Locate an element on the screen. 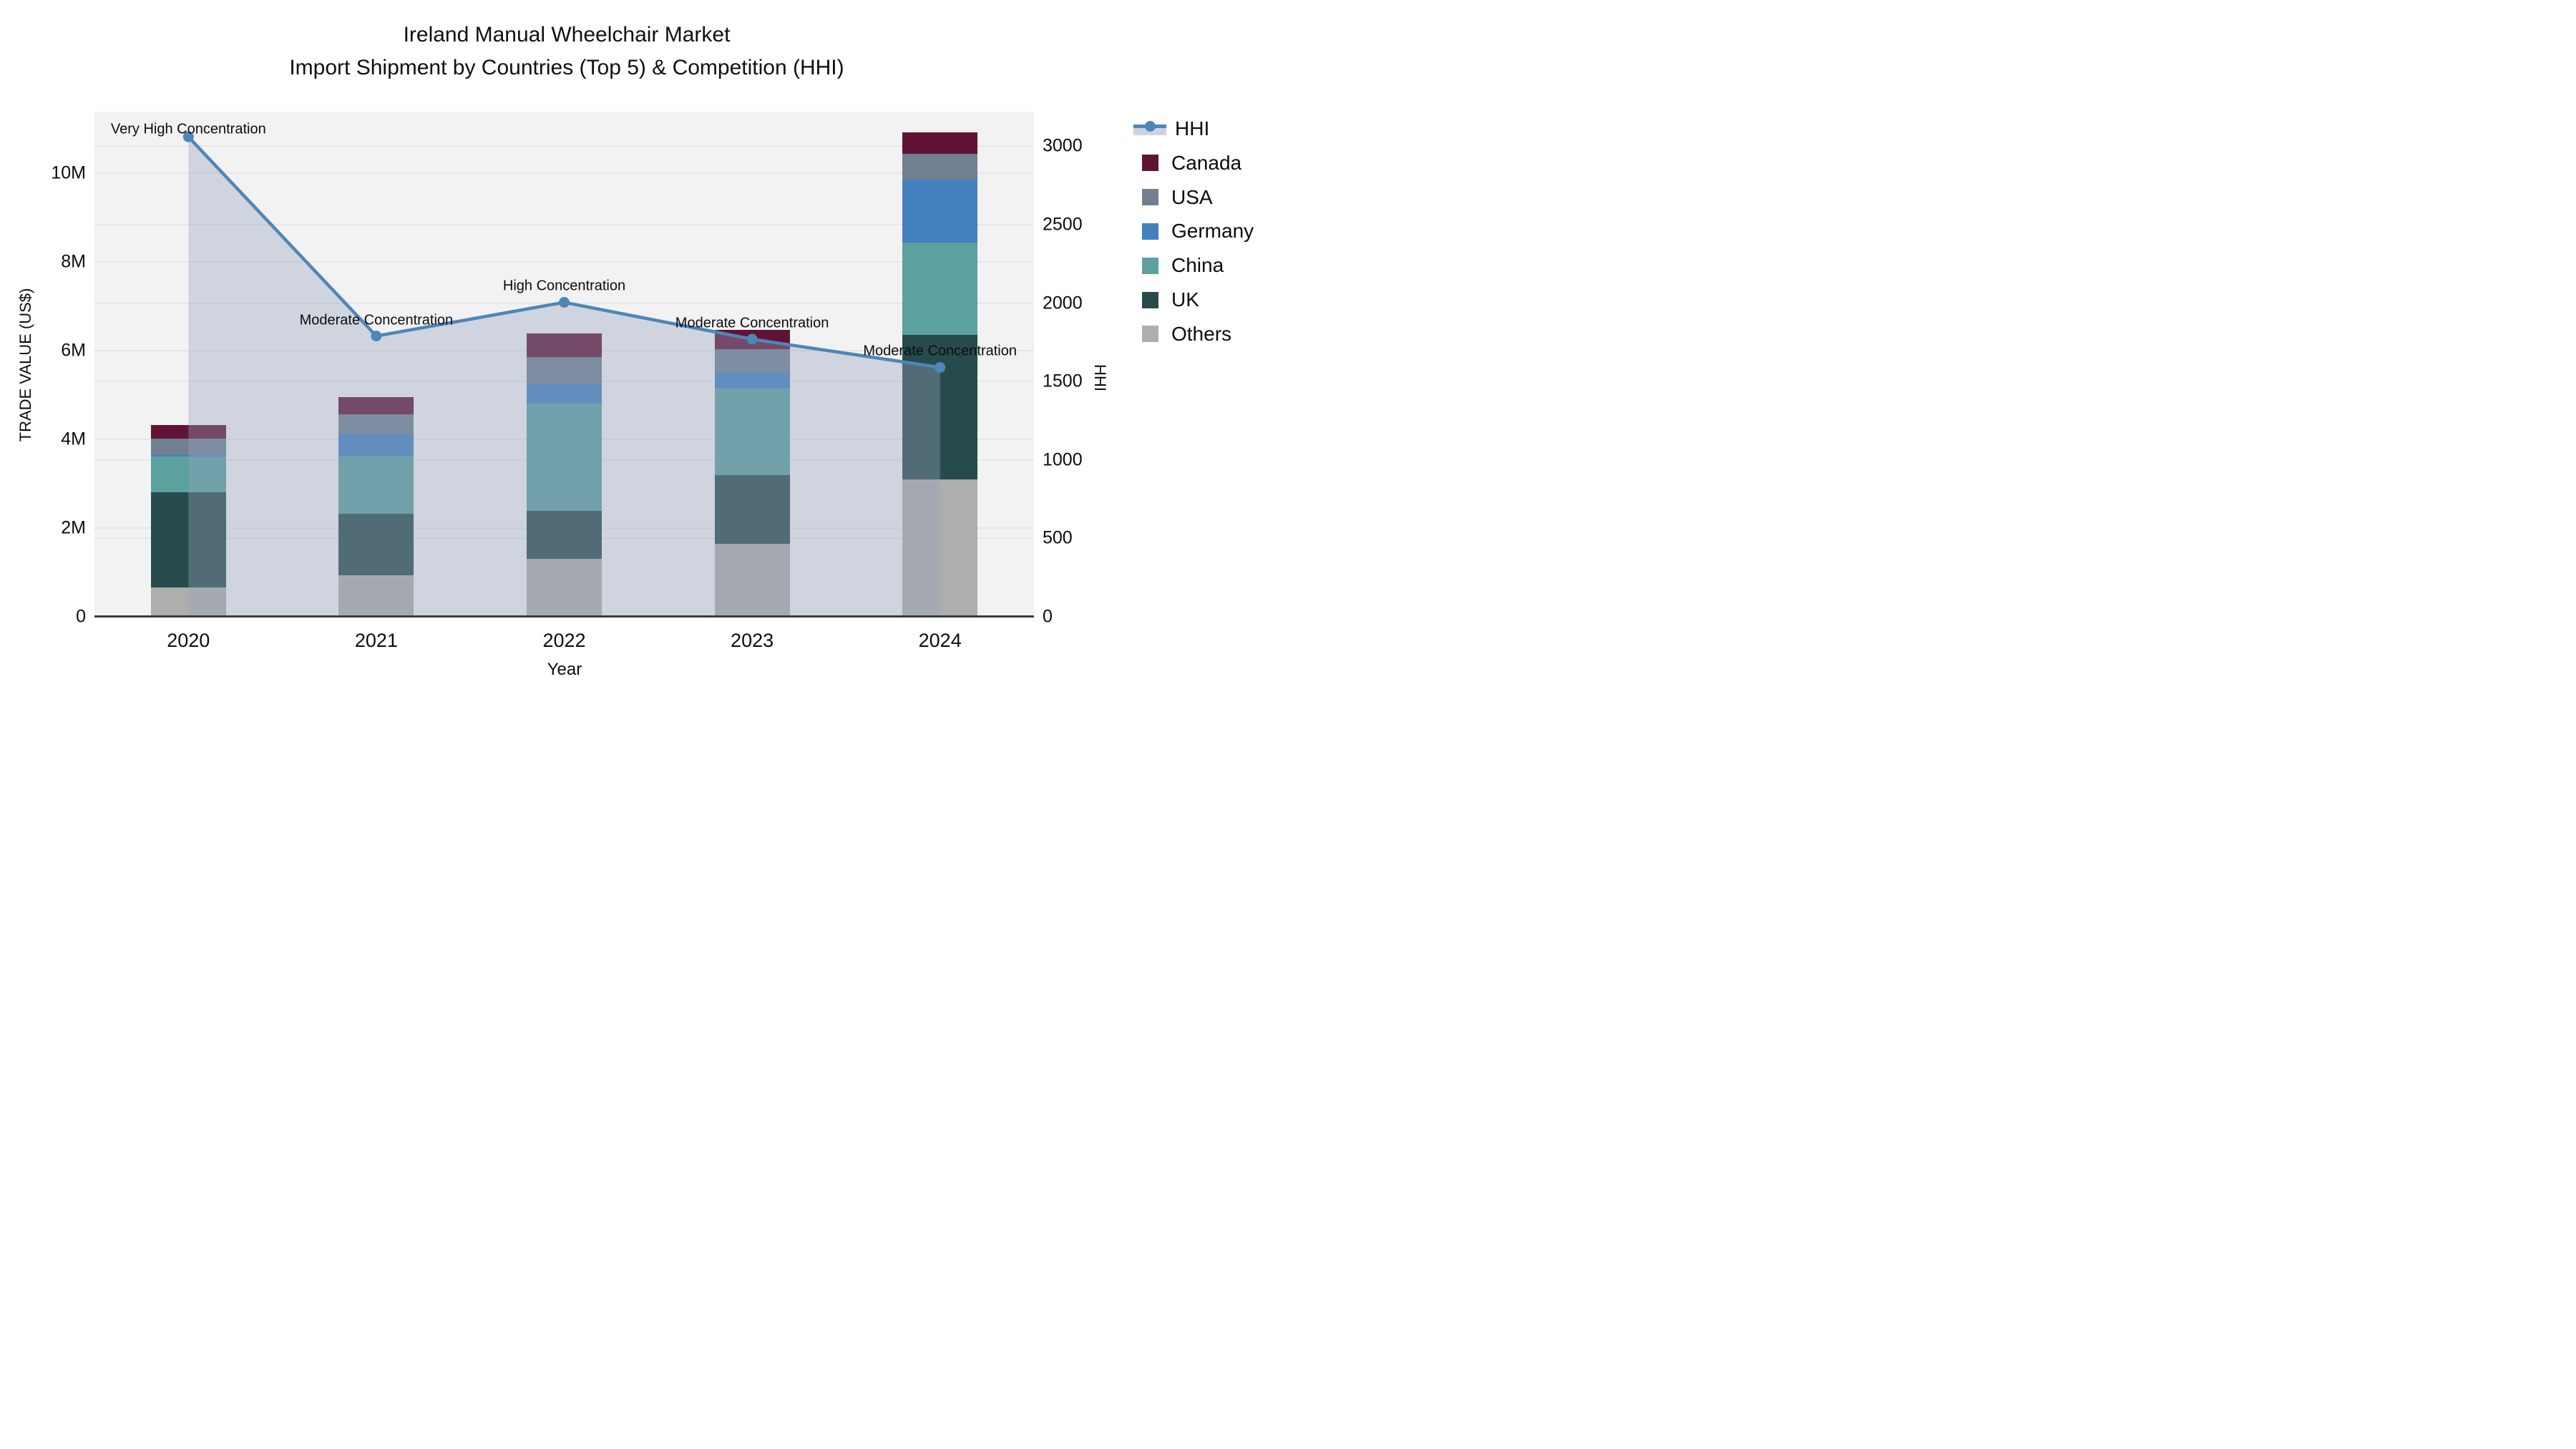 Image resolution: width=2576 pixels, height=1449 pixels. bar-2020-canada is located at coordinates (188, 432).